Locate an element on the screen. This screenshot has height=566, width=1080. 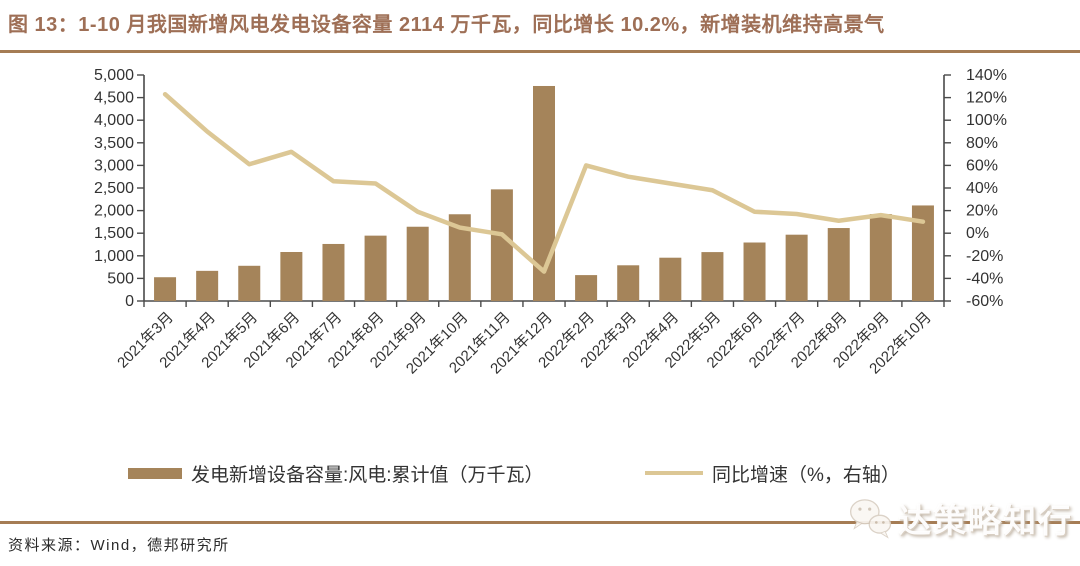
source-note: 资料来源：Wind，德邦研究所 is located at coordinates (119, 545).